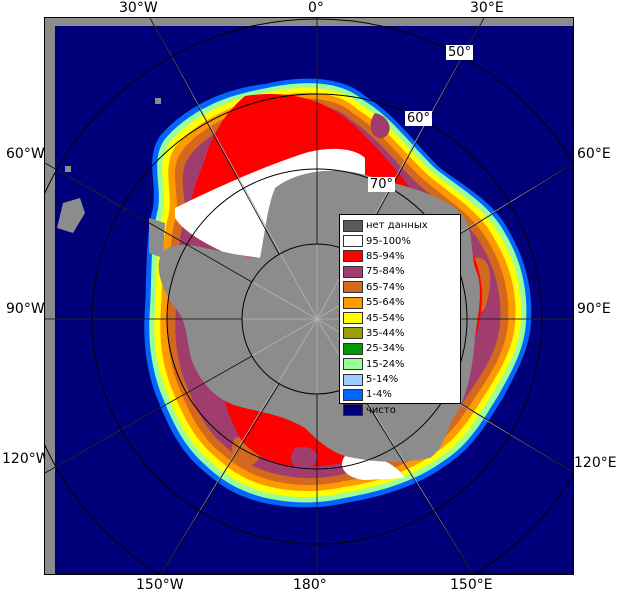 Image resolution: width=617 pixels, height=594 pixels. I want to click on legend-item: 65-74%, so click(400, 287).